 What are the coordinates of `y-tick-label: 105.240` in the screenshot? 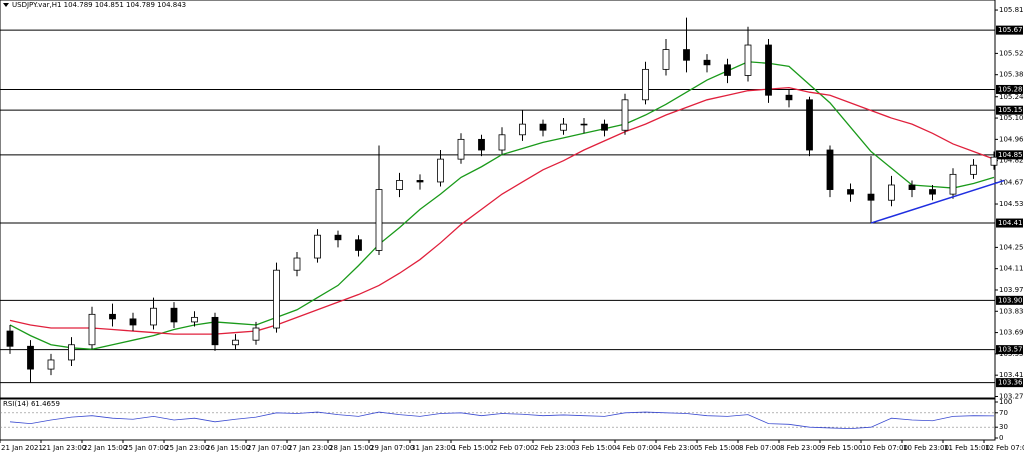 It's located at (1011, 97).